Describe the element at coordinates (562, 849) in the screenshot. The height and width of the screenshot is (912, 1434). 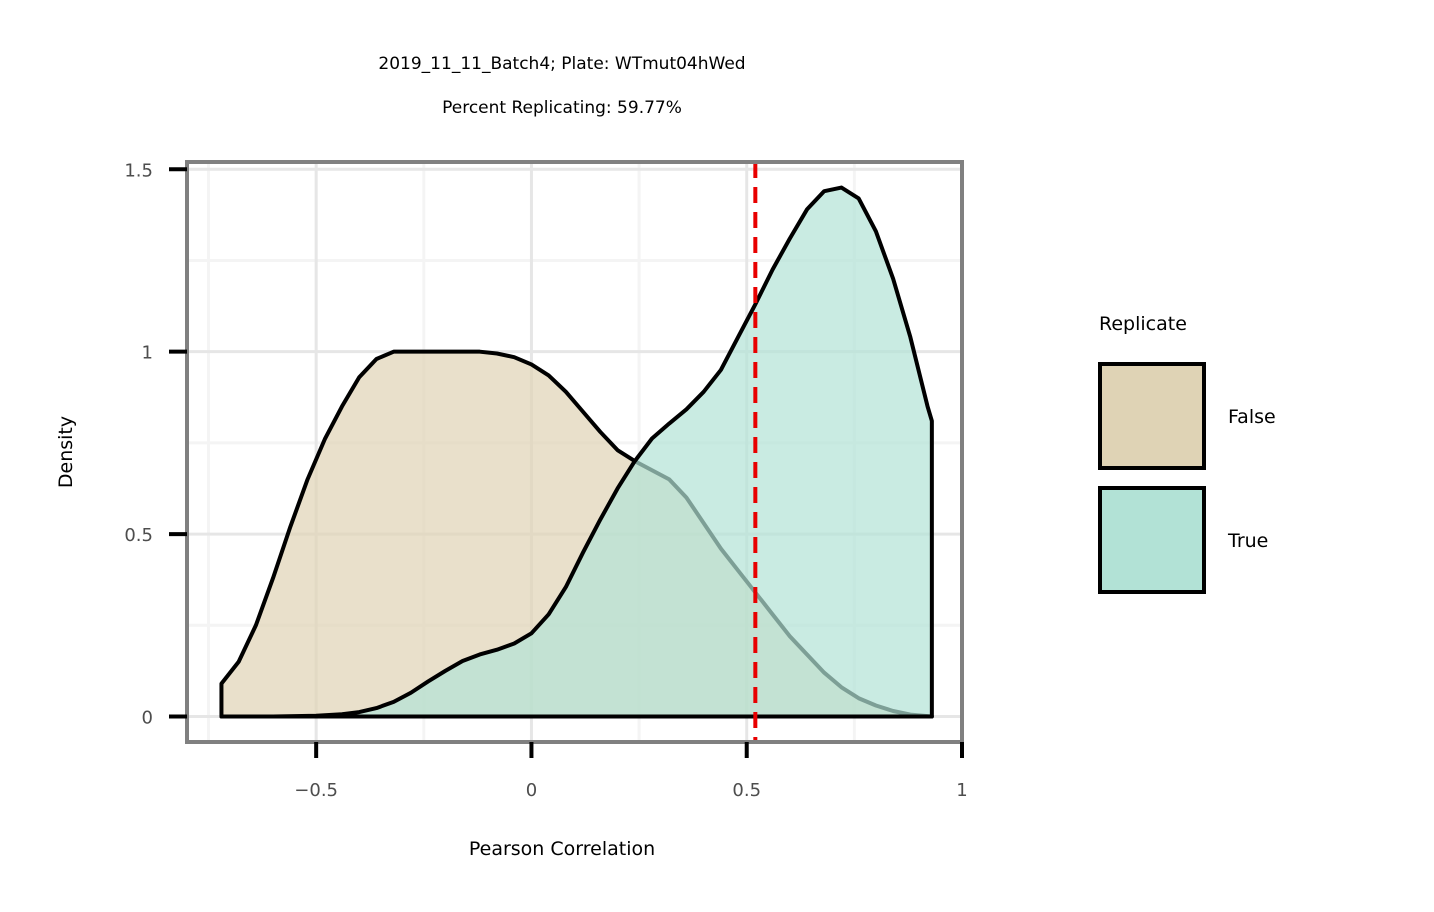
I see `x-axis-title: Pearson Correlation` at that location.